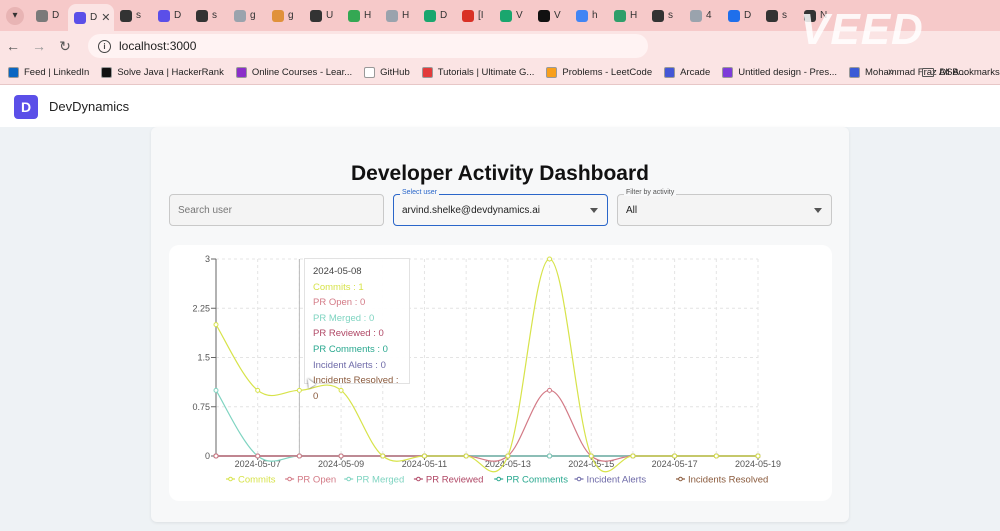  Describe the element at coordinates (703, 16) in the screenshot. I see `browser-tab: 4` at that location.